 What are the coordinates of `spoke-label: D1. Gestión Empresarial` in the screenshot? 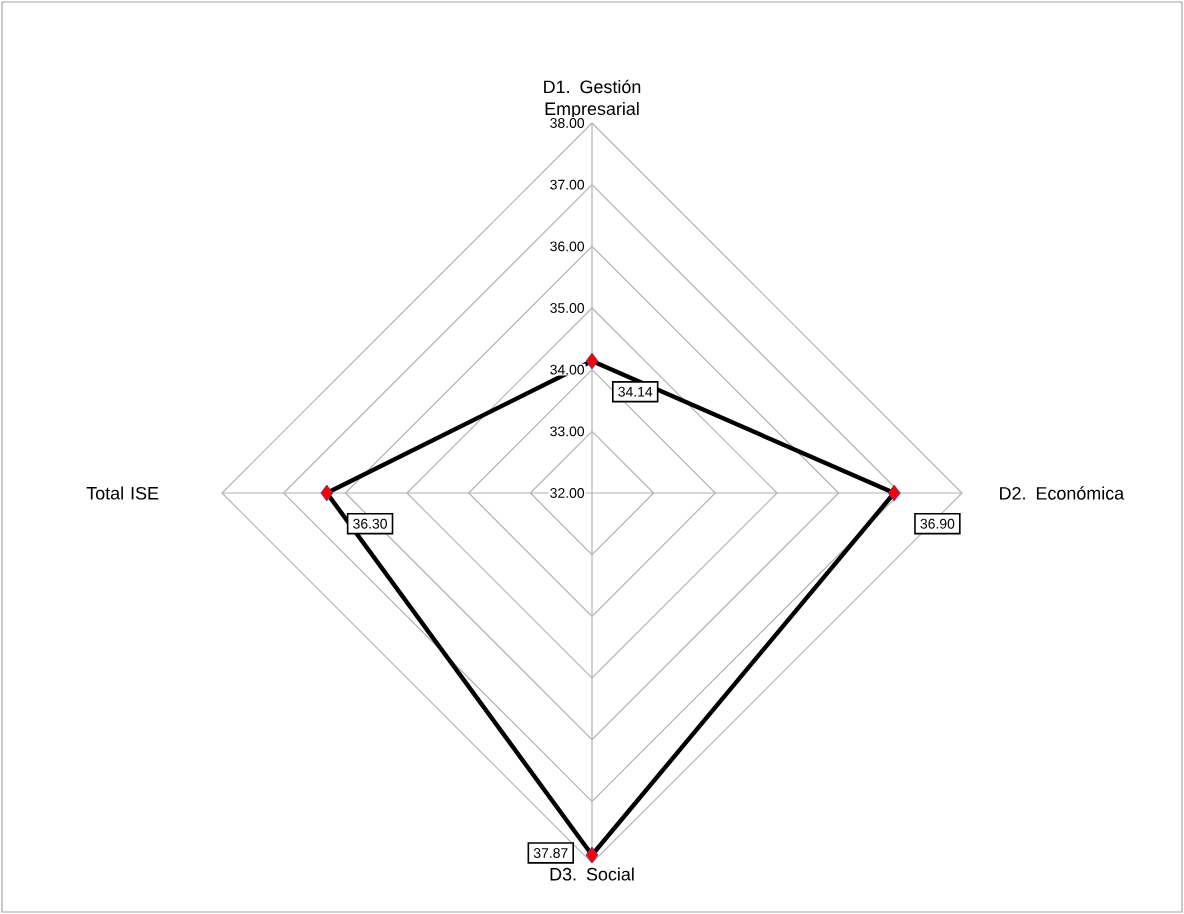 It's located at (592, 99).